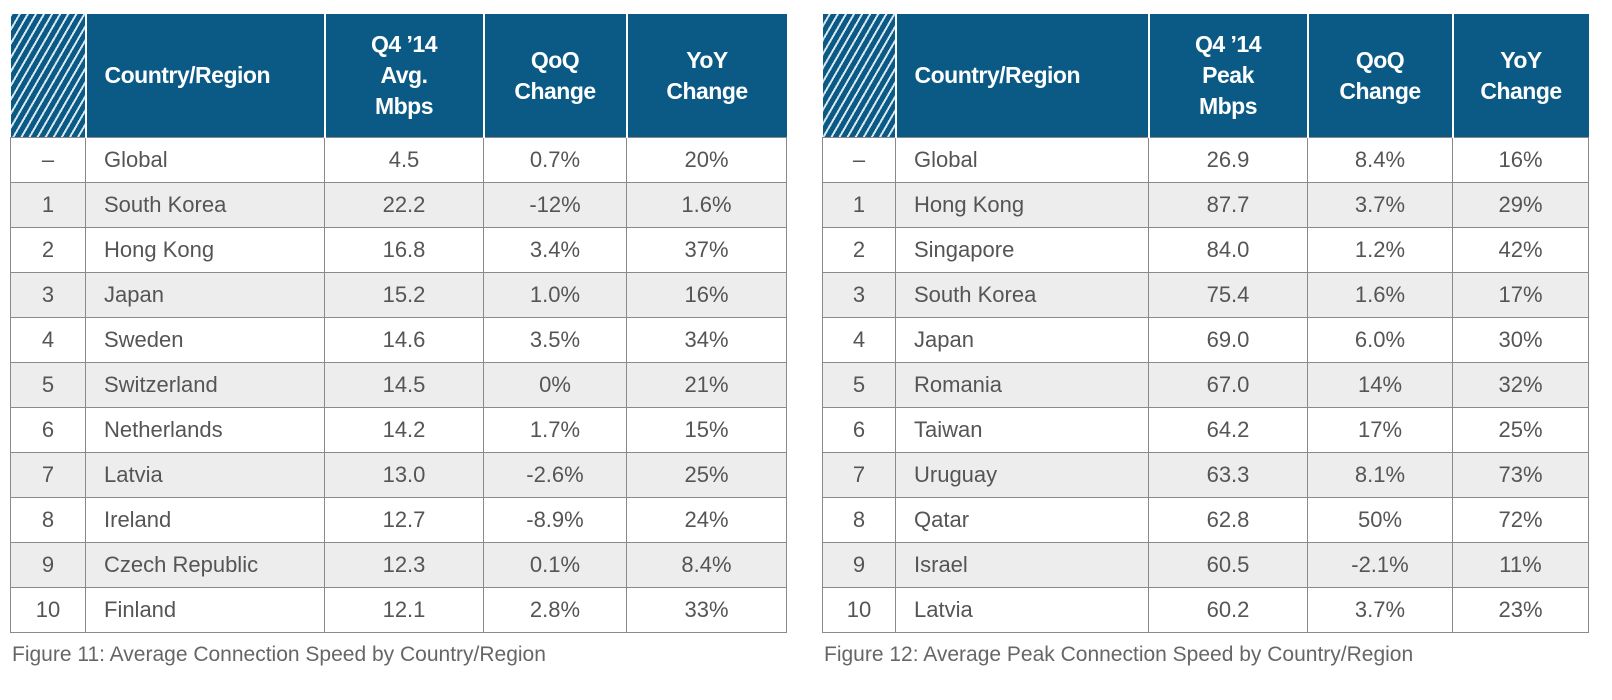 The width and height of the screenshot is (1612, 700). I want to click on yoy-cell: 16%, so click(706, 295).